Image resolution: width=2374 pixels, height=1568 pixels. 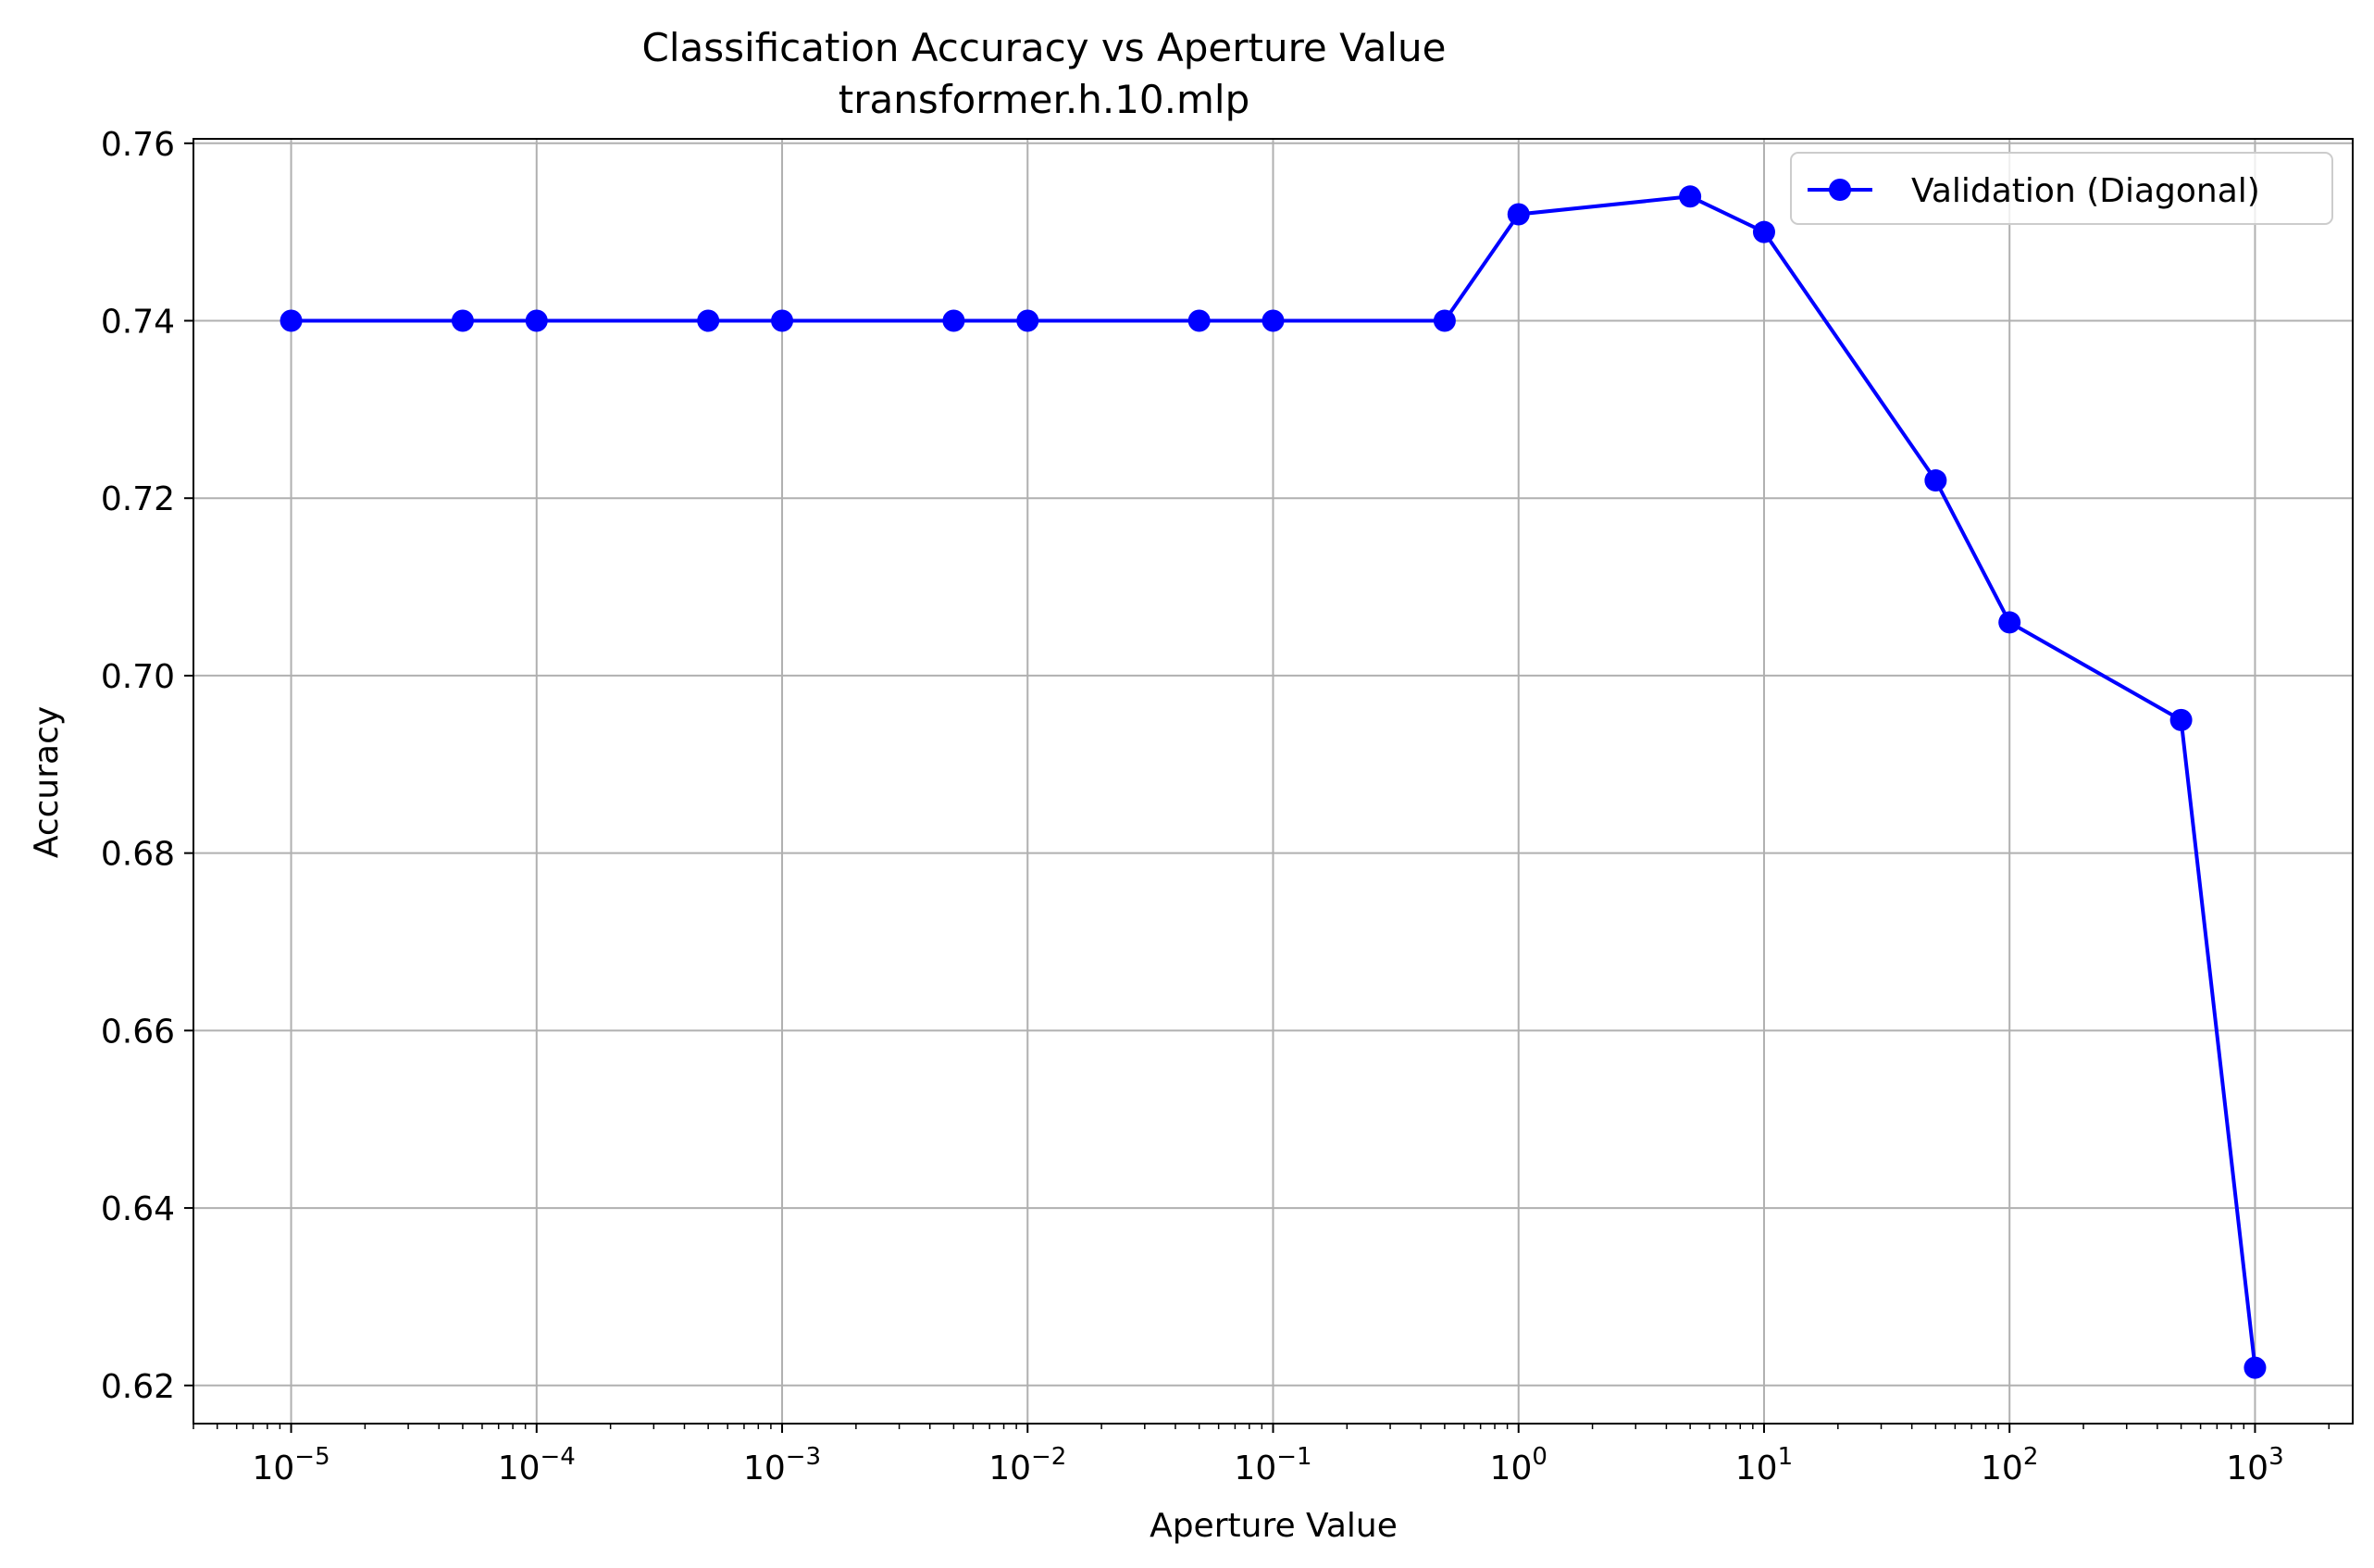 What do you see at coordinates (138, 1209) in the screenshot?
I see `y-tick-label: 0.64` at bounding box center [138, 1209].